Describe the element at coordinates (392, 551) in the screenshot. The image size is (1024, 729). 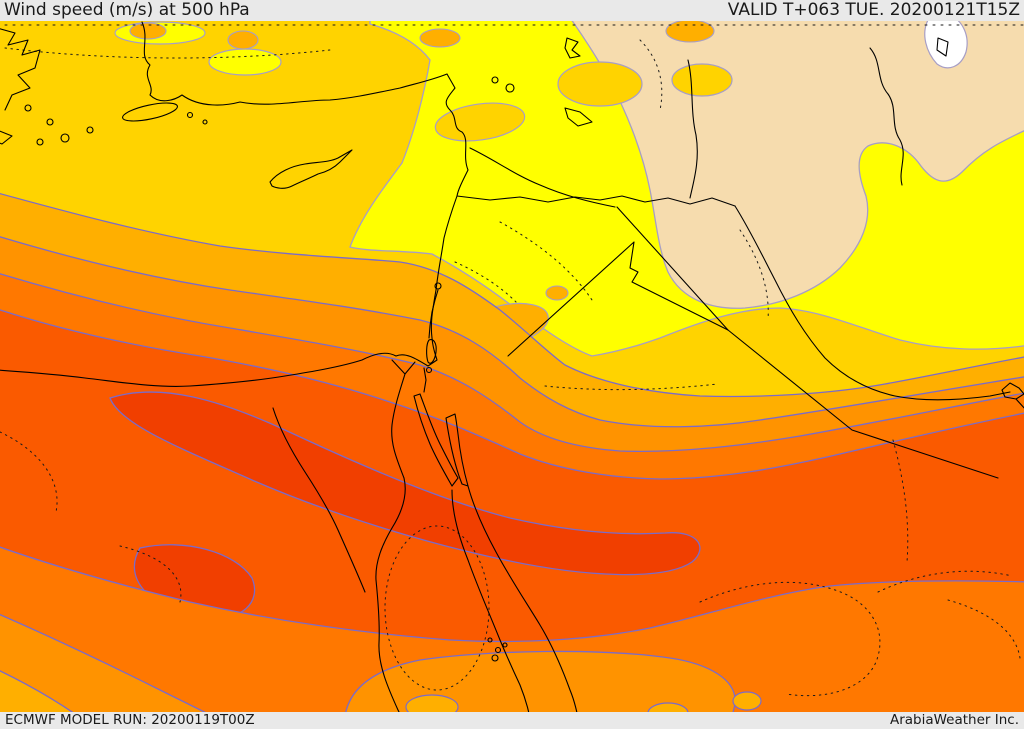
I see `nile-river` at that location.